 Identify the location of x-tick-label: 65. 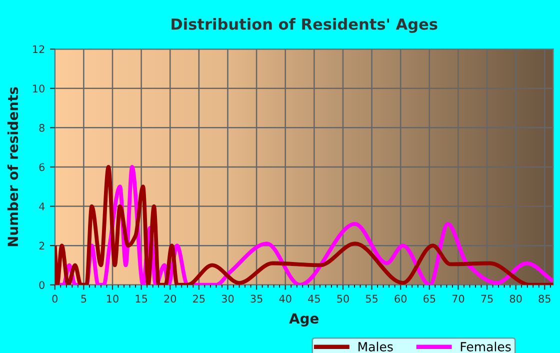
(430, 298).